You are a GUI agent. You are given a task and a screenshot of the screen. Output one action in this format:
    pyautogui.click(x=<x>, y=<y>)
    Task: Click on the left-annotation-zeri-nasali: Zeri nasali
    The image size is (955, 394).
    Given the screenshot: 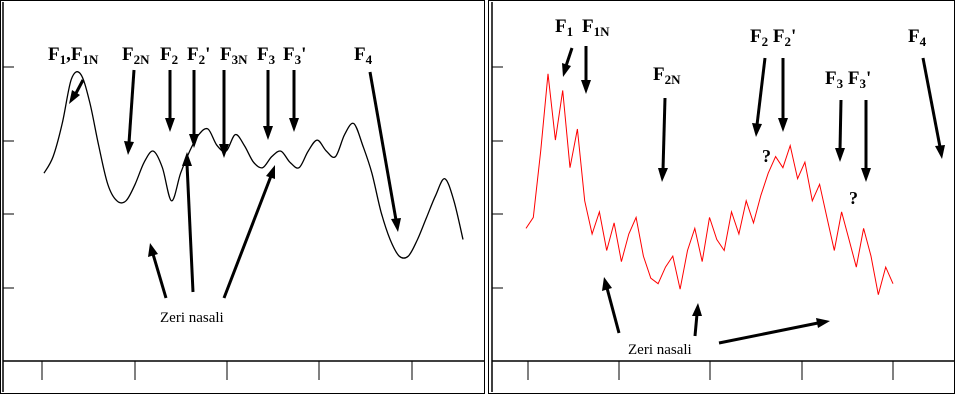 What is the action you would take?
    pyautogui.click(x=192, y=318)
    